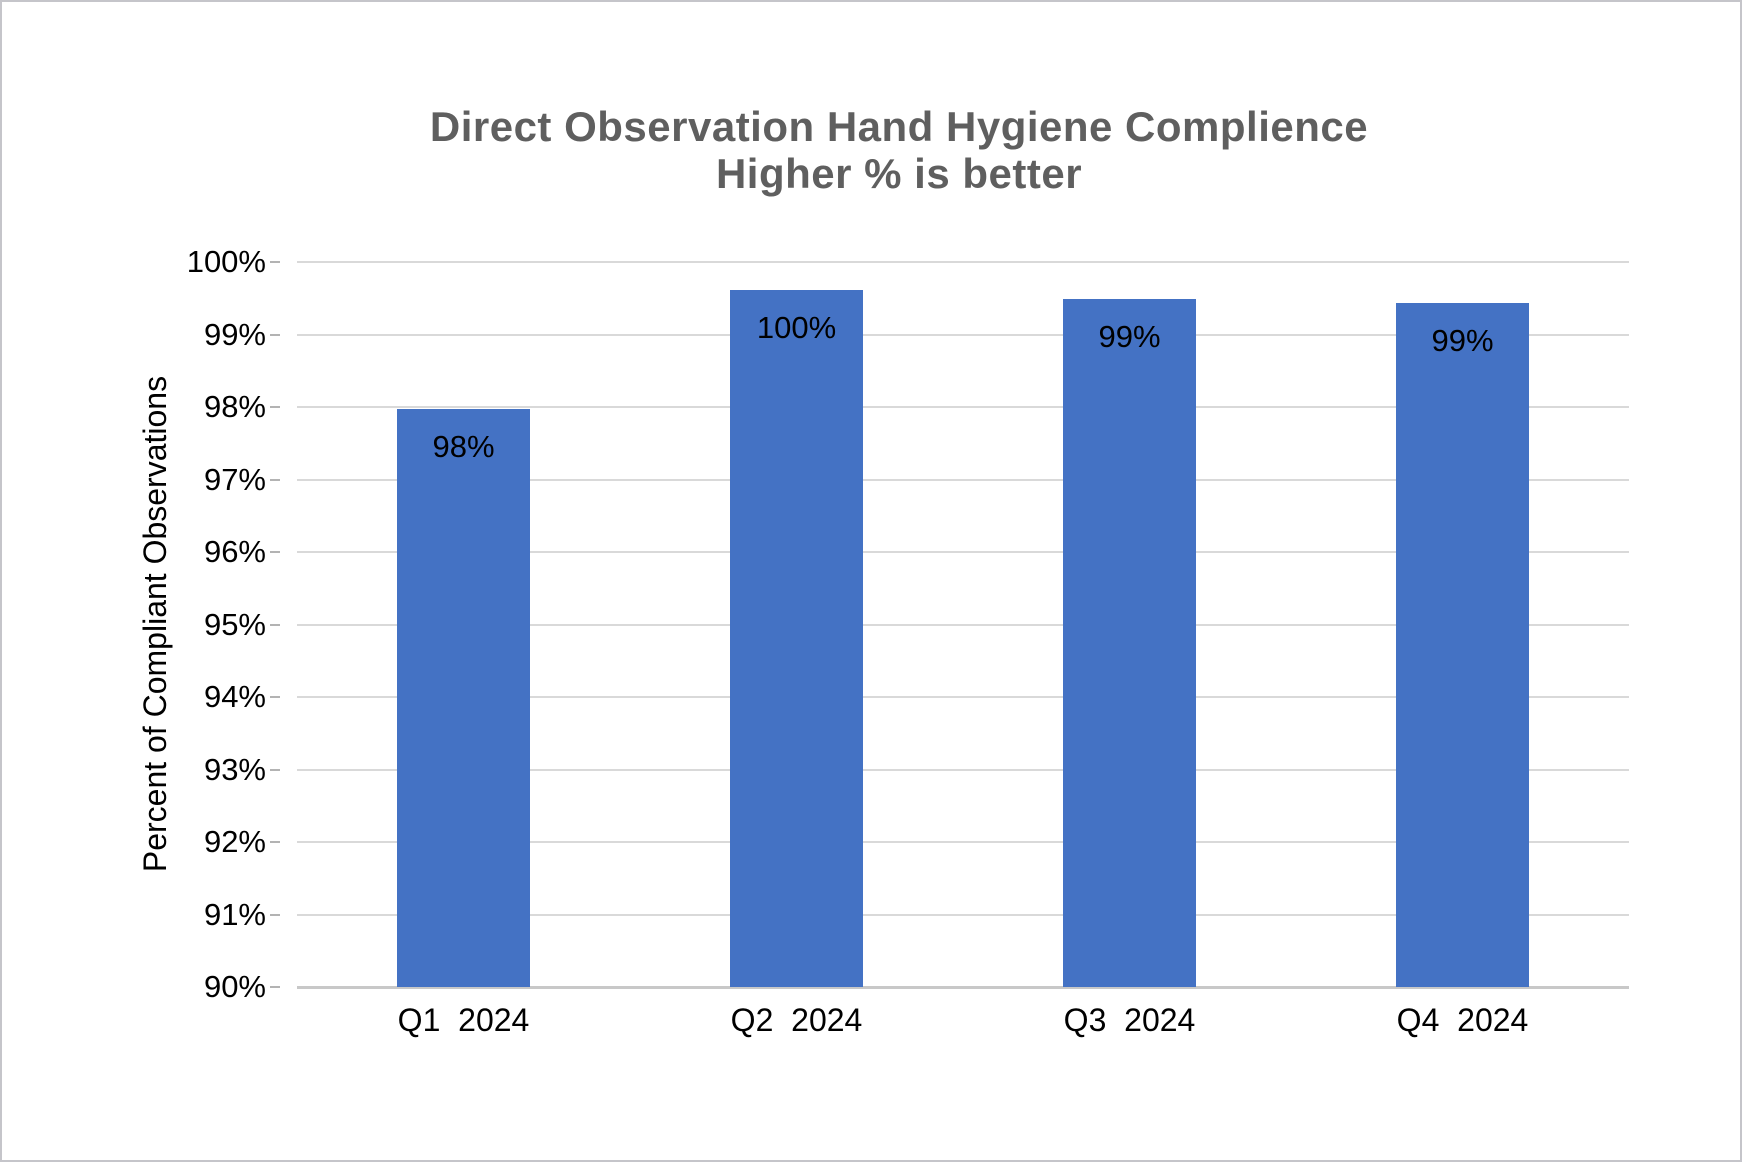  What do you see at coordinates (1462, 645) in the screenshot?
I see `bar-q4-2024` at bounding box center [1462, 645].